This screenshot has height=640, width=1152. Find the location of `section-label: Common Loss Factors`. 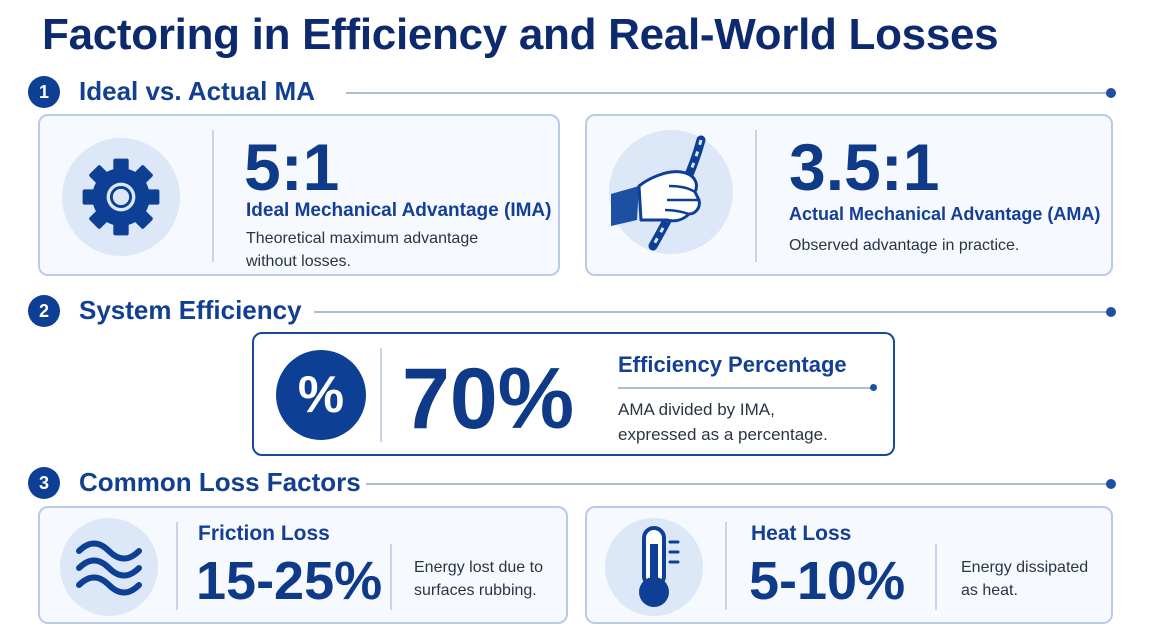

section-label: Common Loss Factors is located at coordinates (220, 482).